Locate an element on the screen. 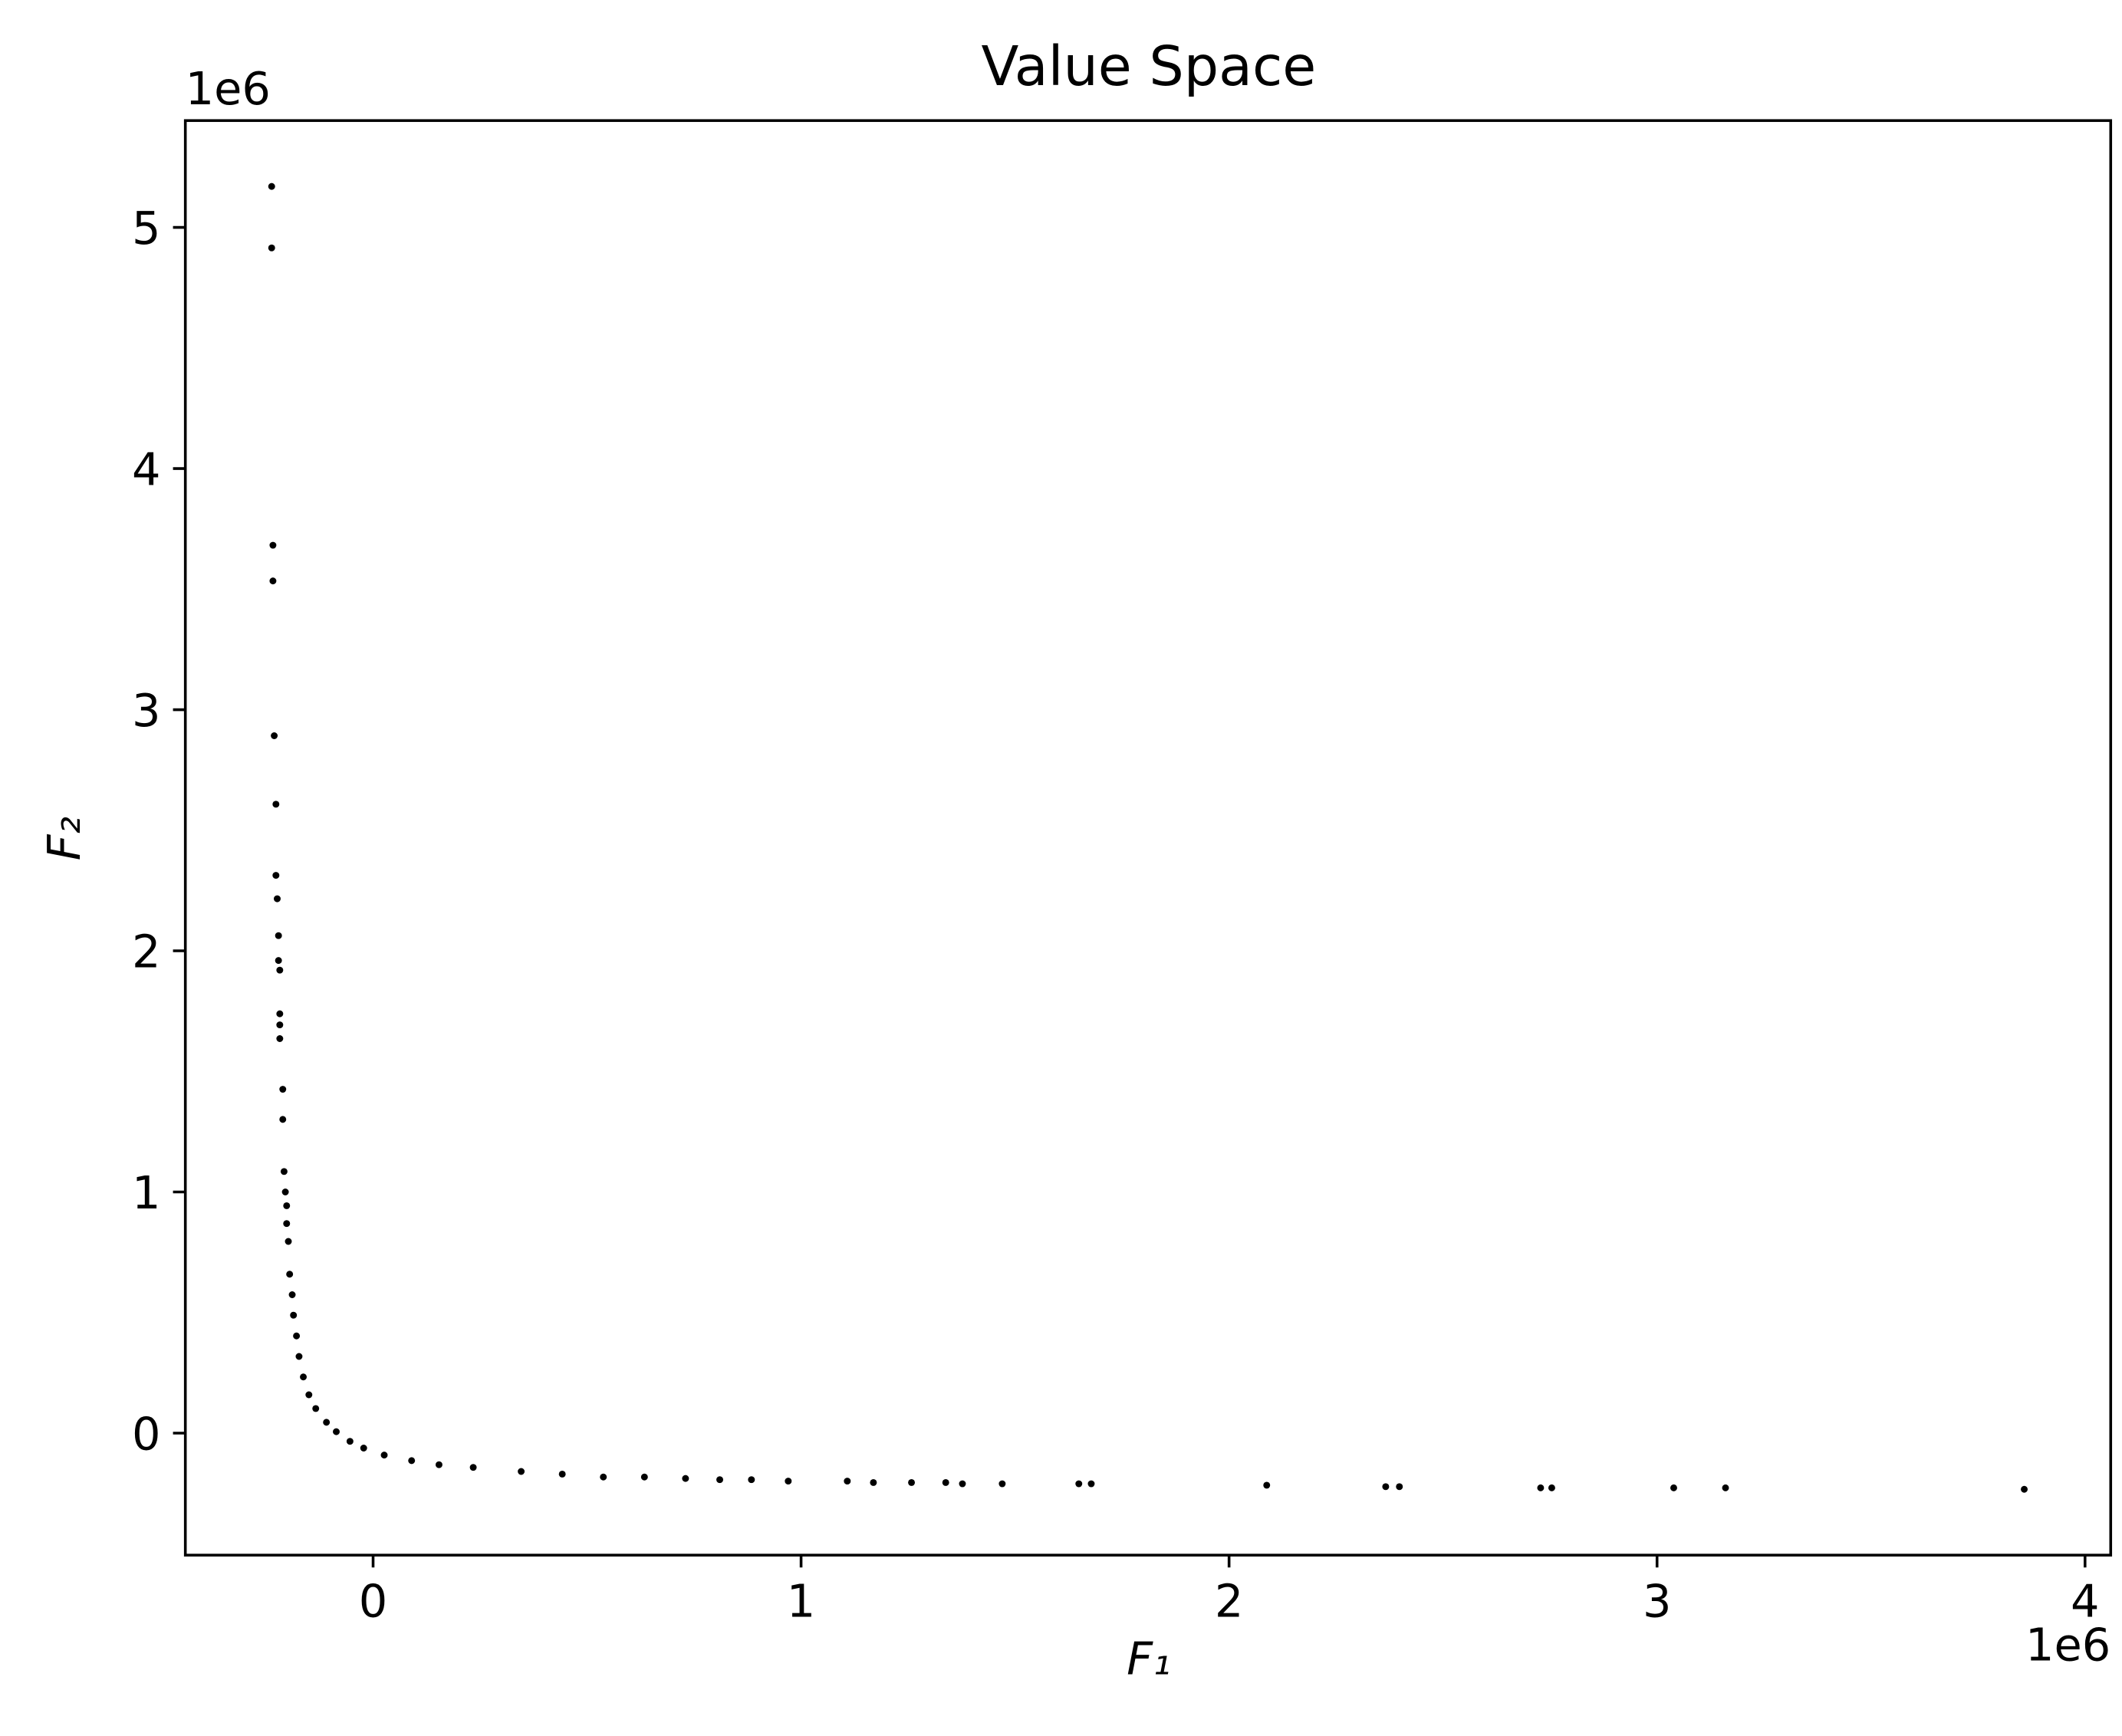 This screenshot has height=1736, width=2122. y-tick-label: 4 is located at coordinates (146, 468).